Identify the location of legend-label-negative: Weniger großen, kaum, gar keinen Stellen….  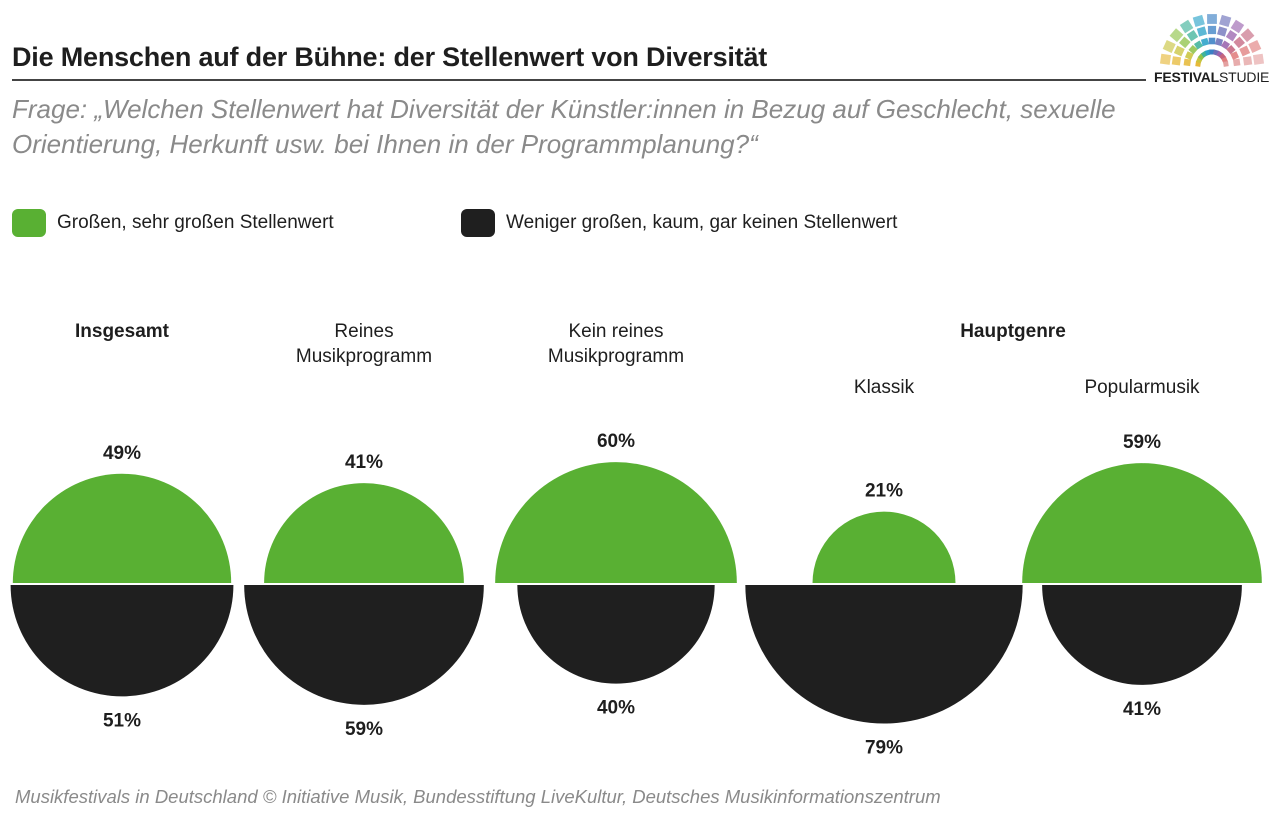
(702, 222).